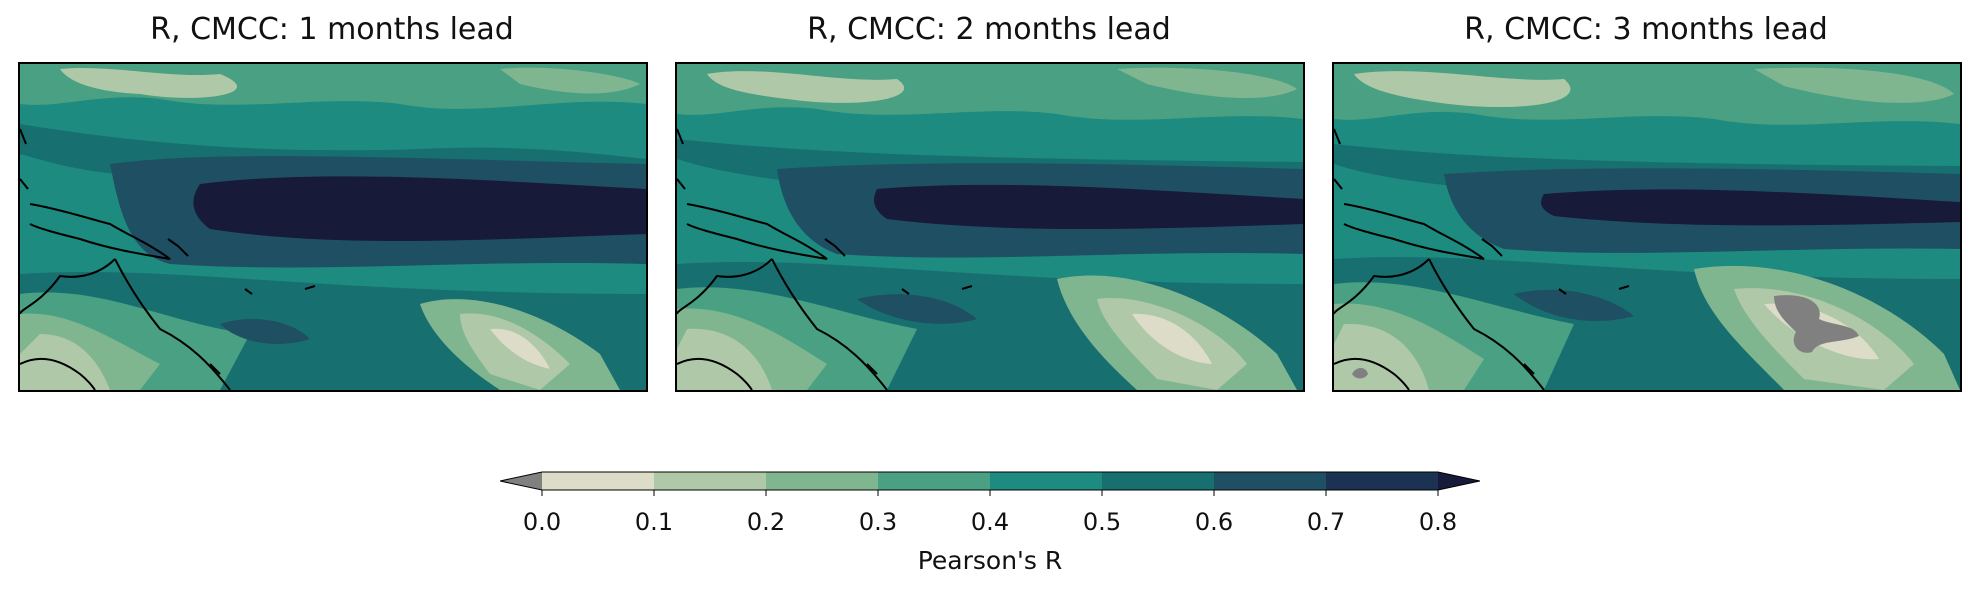 Image resolution: width=1980 pixels, height=596 pixels. Describe the element at coordinates (1326, 522) in the screenshot. I see `colorbar-tick-label: 0.7` at that location.